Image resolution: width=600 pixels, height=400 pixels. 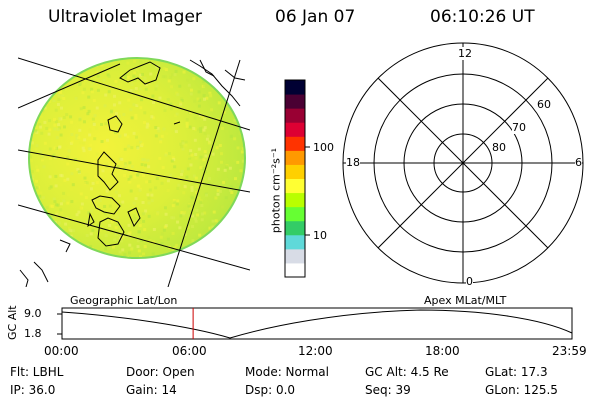 What do you see at coordinates (189, 351) in the screenshot?
I see `x-tick-0600: 06:00` at bounding box center [189, 351].